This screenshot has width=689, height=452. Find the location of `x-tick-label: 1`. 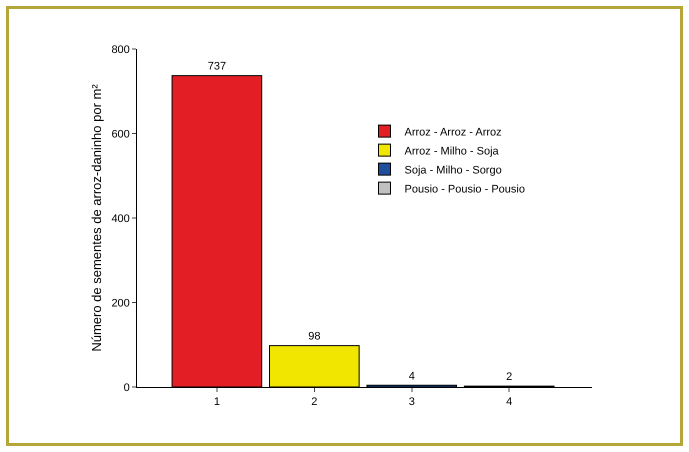

x-tick-label: 1 is located at coordinates (217, 402).